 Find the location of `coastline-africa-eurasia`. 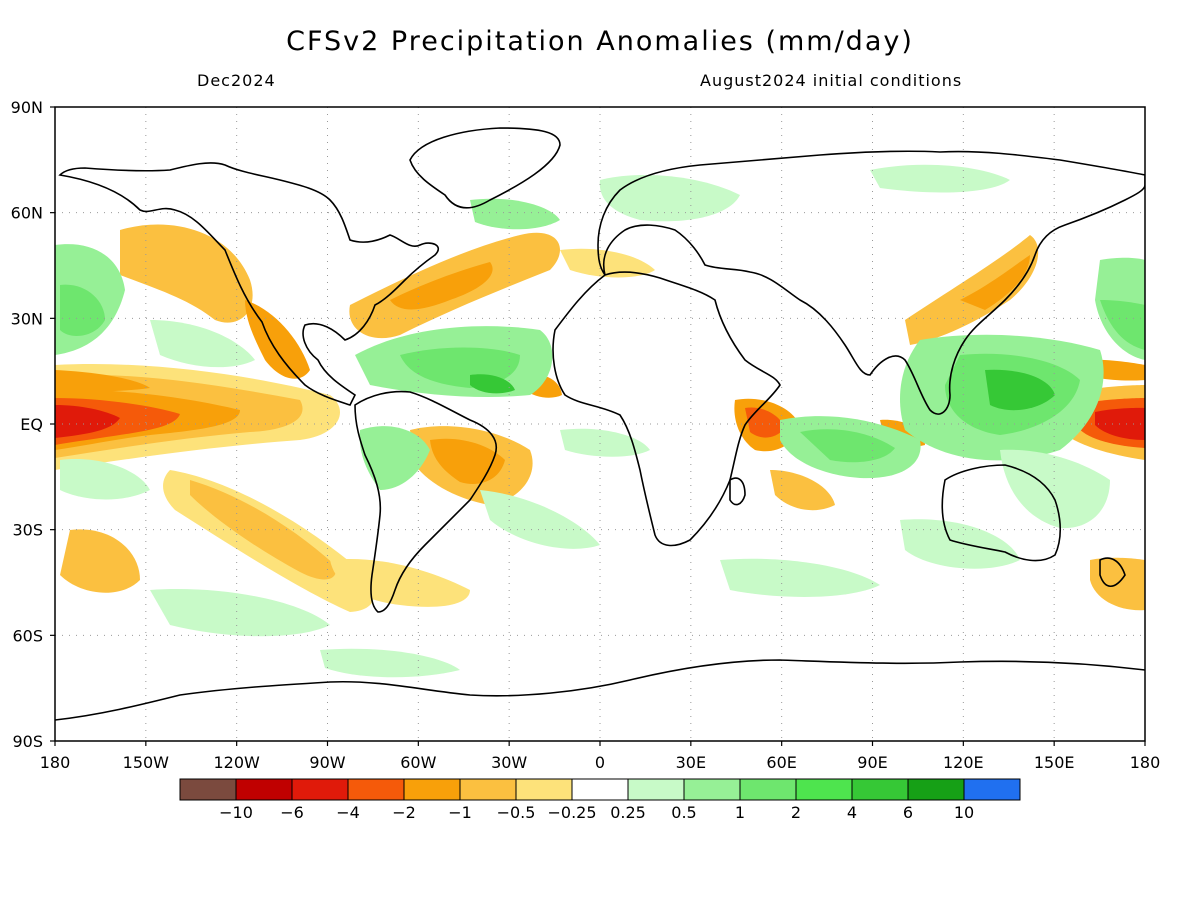

coastline-africa-eurasia is located at coordinates (666, 409).